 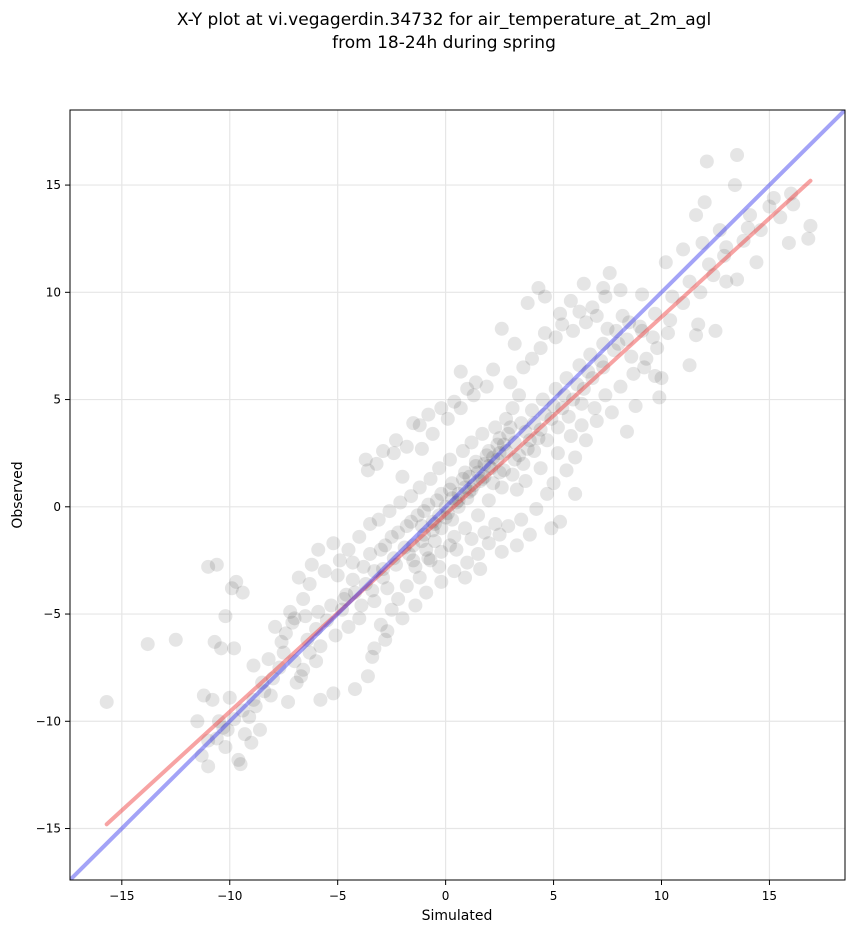 What do you see at coordinates (446, 896) in the screenshot?
I see `x-tick-label: 0` at bounding box center [446, 896].